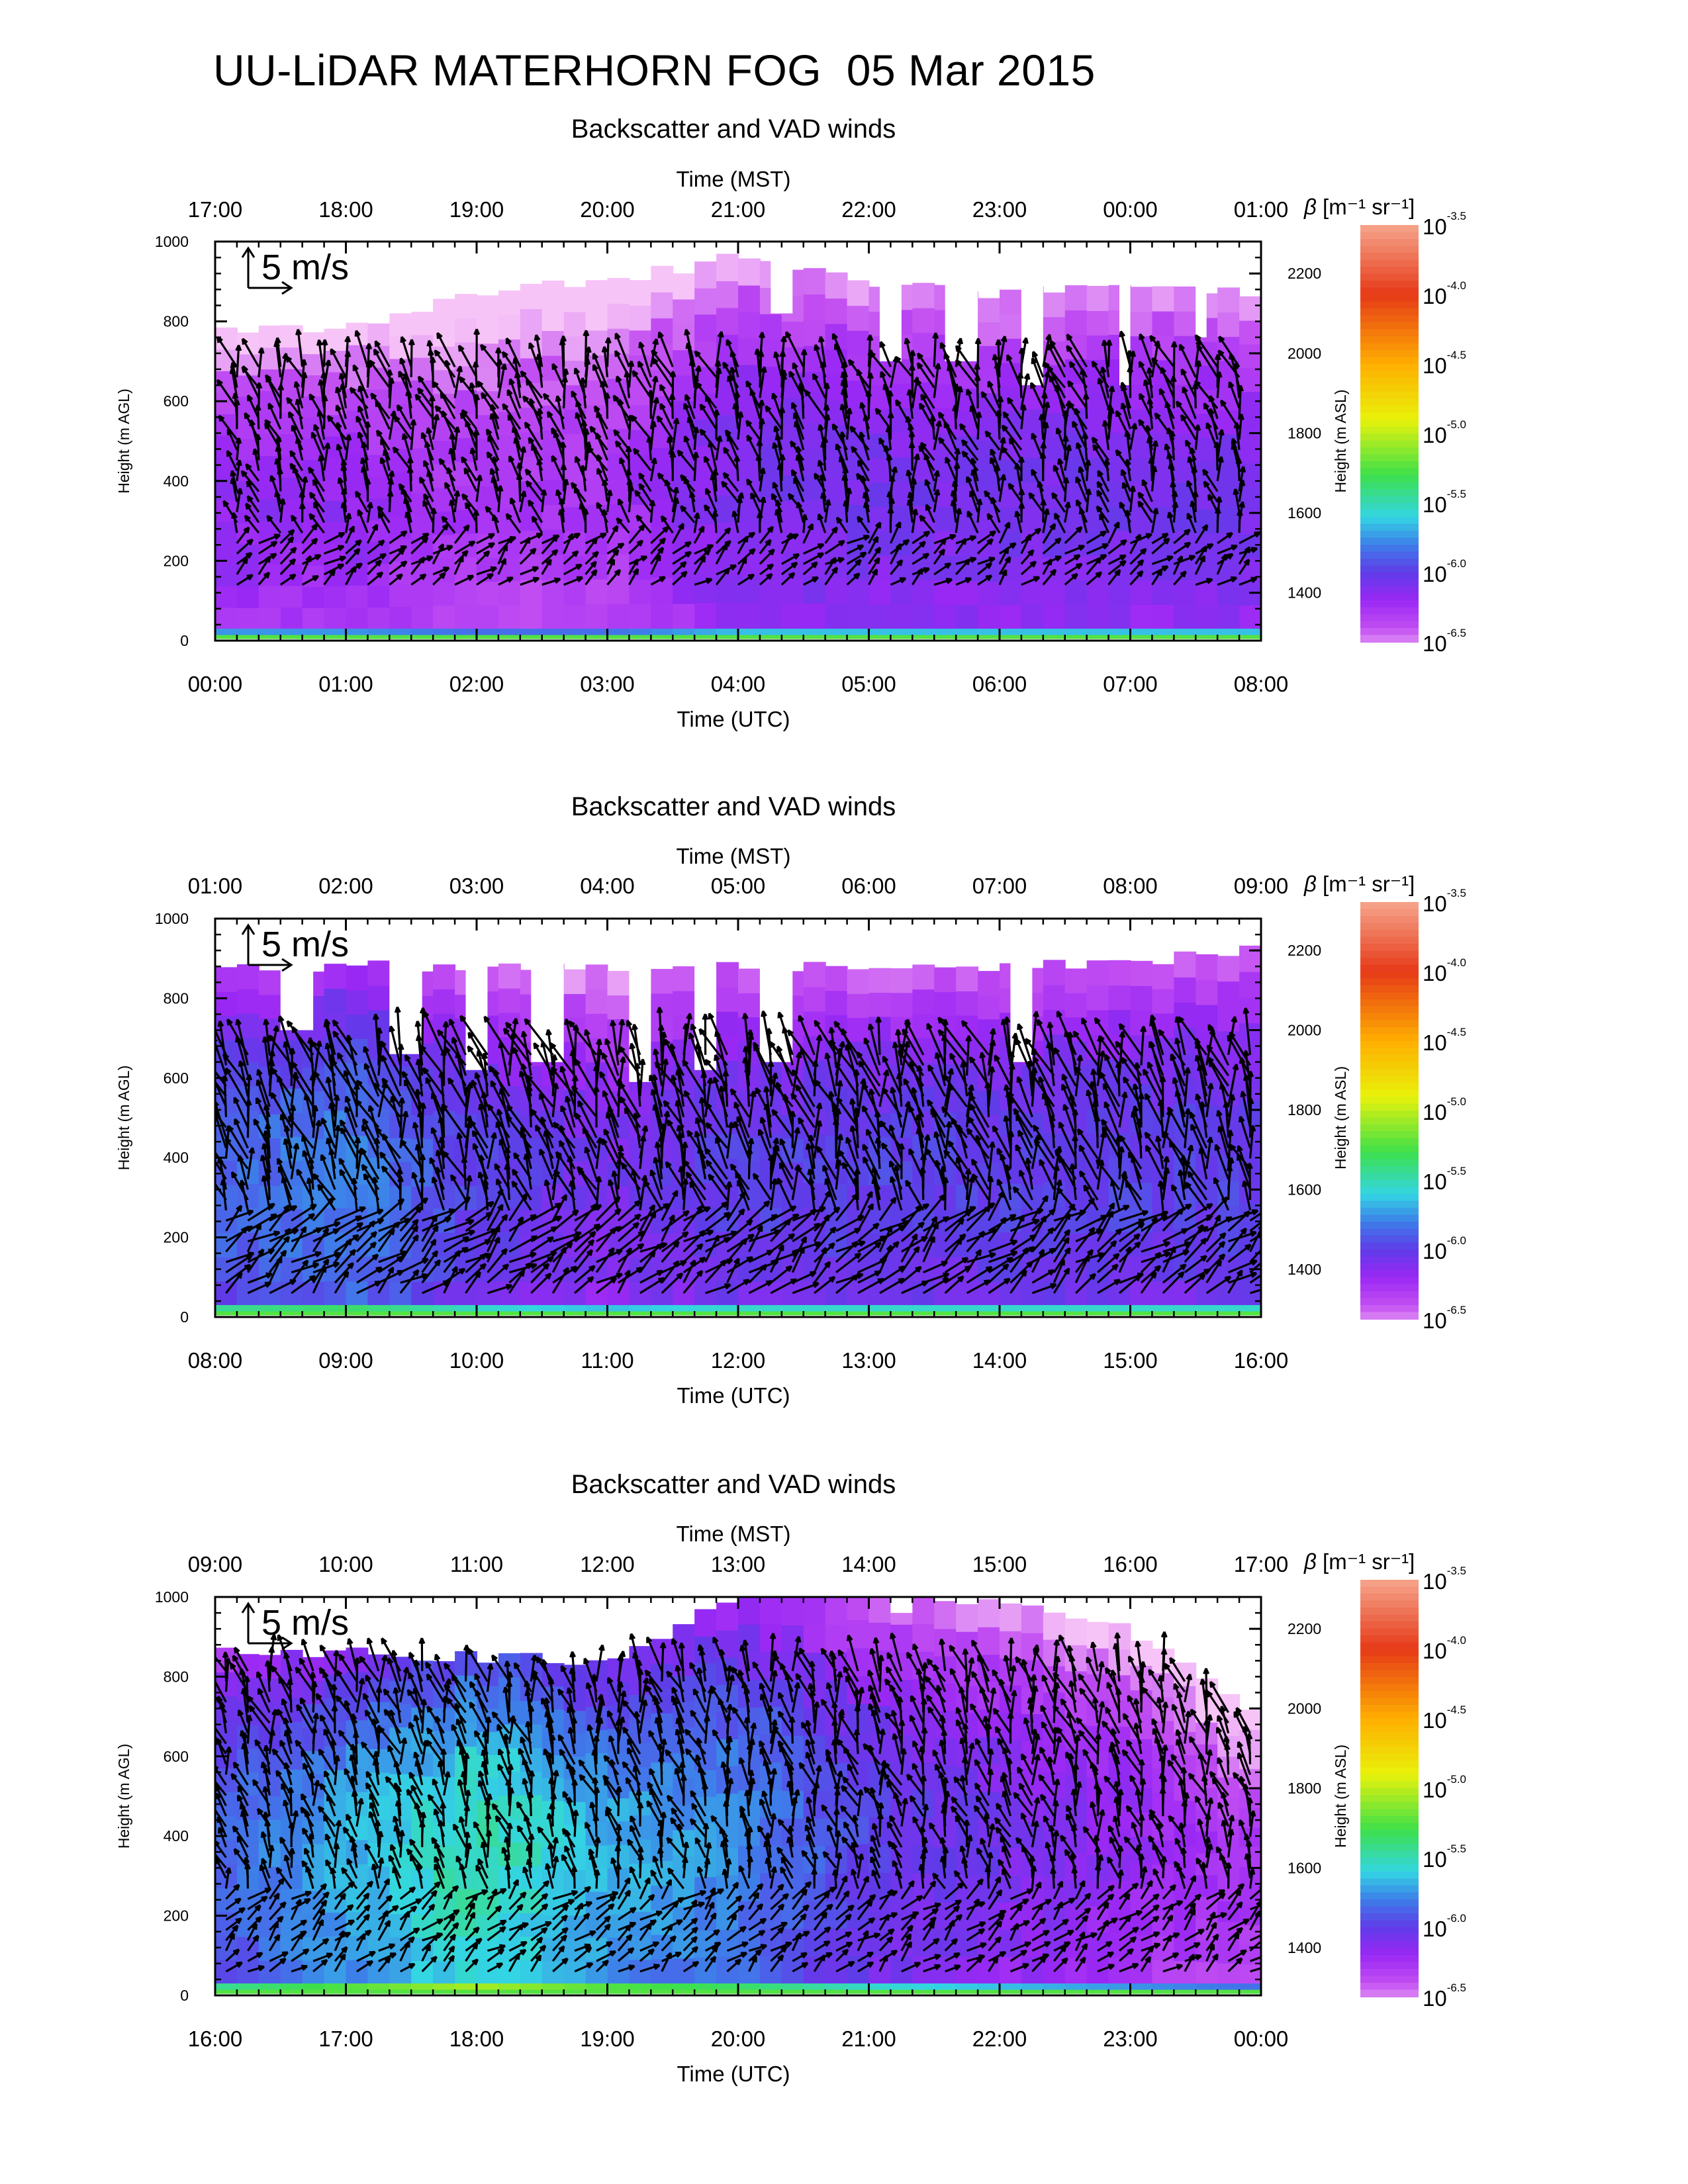  Describe the element at coordinates (184, 640) in the screenshot. I see `y-tick-label-left: 0` at that location.